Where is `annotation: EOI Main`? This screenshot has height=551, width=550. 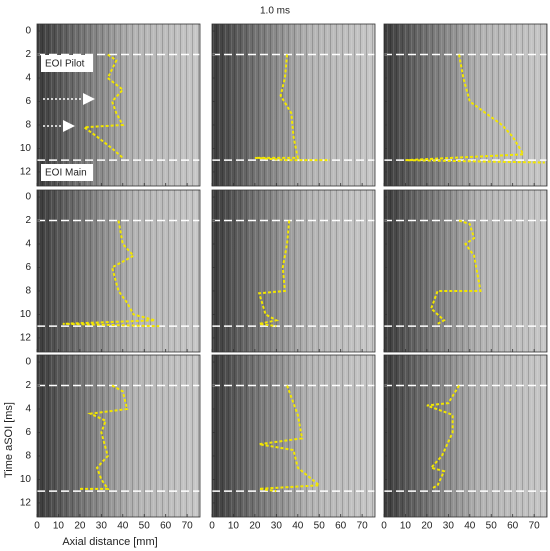 annotation: EOI Main is located at coordinates (66, 173).